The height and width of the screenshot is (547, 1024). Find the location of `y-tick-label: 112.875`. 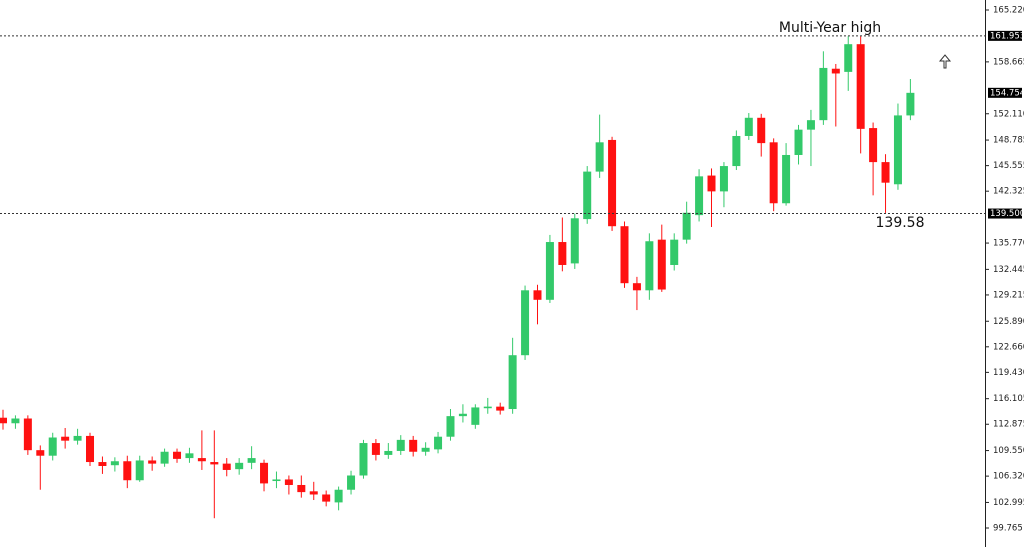

y-tick-label: 112.875 is located at coordinates (1008, 425).